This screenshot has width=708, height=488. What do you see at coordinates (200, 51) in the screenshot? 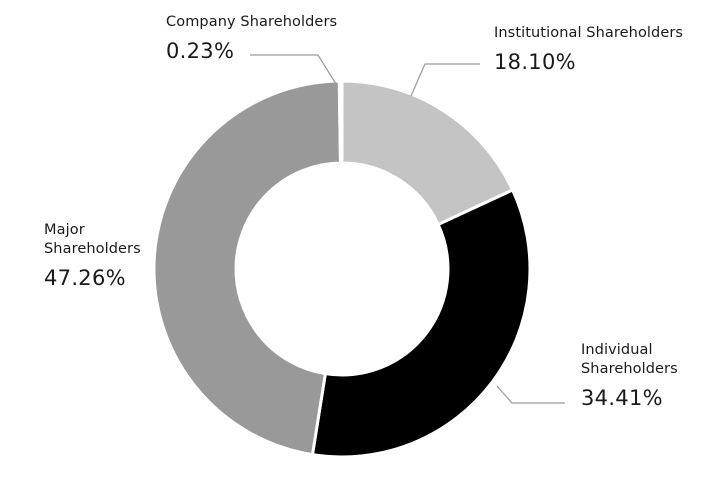
I see `slice-value-company: 0.23%` at bounding box center [200, 51].